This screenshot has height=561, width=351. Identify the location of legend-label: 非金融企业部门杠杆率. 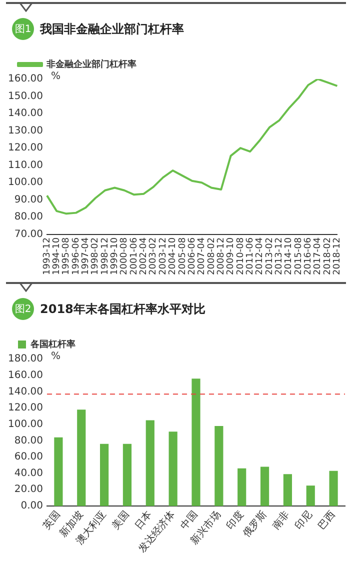
(91, 64).